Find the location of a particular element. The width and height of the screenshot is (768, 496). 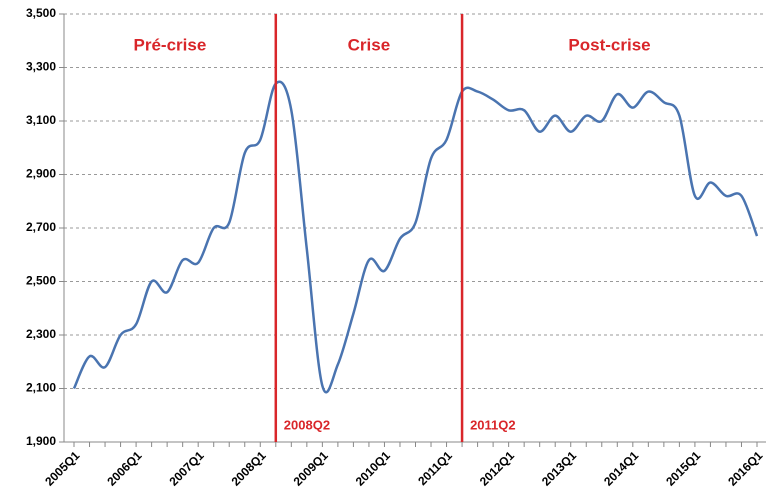

event-label: 2008Q2 is located at coordinates (307, 424).